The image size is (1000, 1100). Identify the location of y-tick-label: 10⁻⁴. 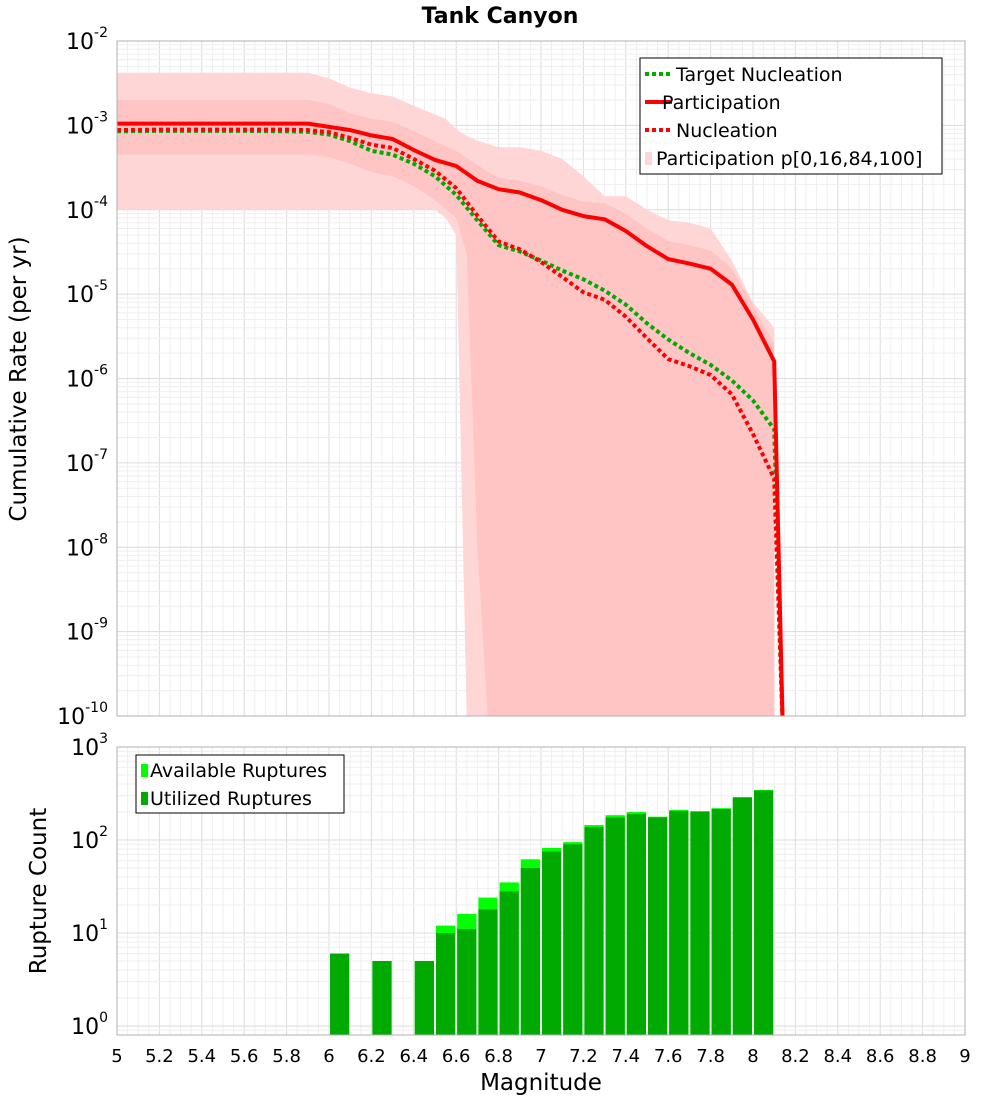
(87, 209).